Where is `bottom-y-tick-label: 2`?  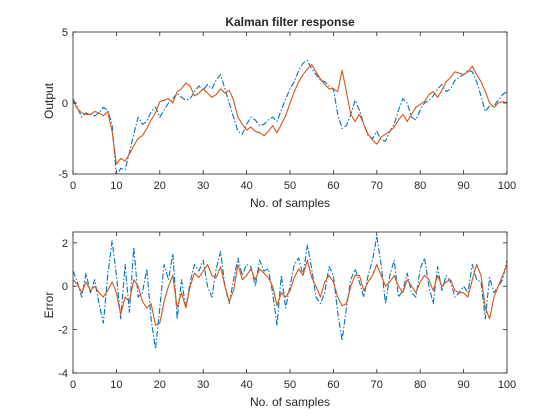
bottom-y-tick-label: 2 is located at coordinates (65, 244).